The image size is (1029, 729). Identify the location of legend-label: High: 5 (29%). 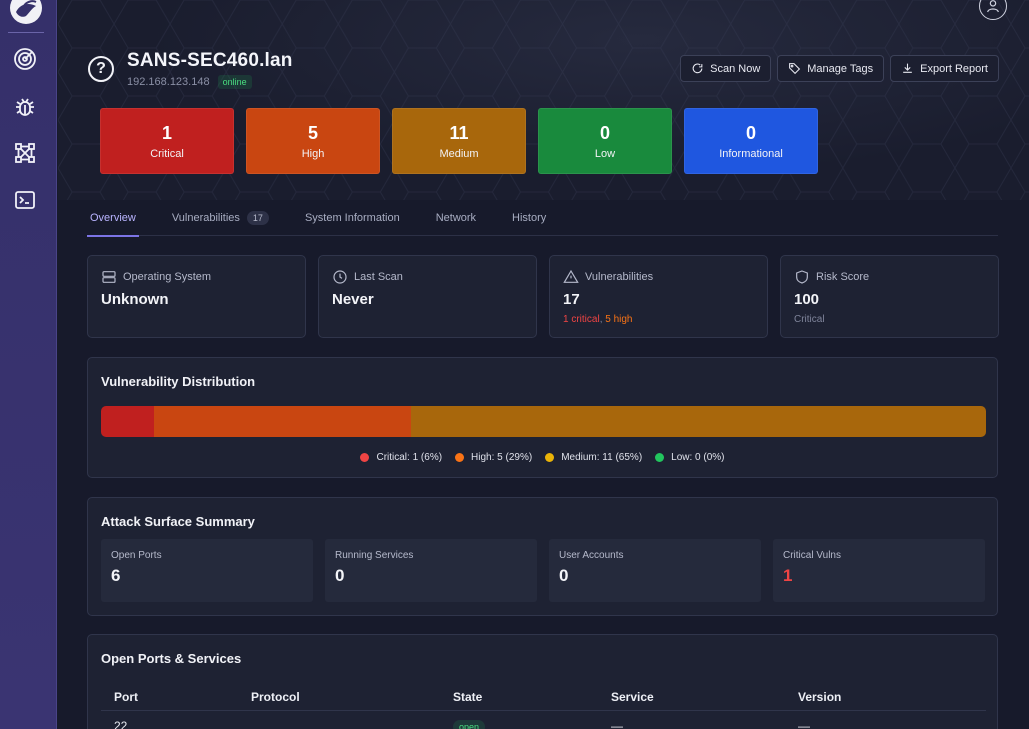
(502, 457).